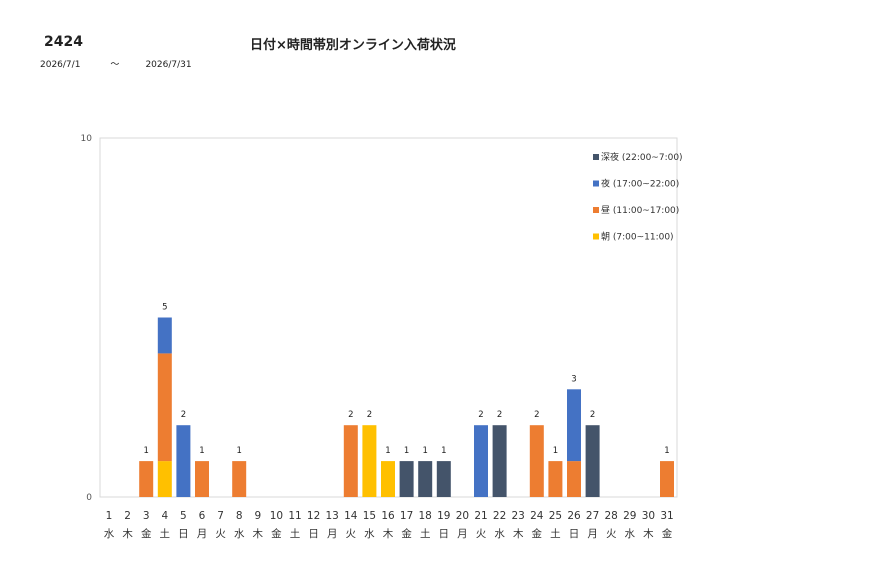 The image size is (877, 578). Describe the element at coordinates (499, 516) in the screenshot. I see `x-tick-label: 22` at that location.